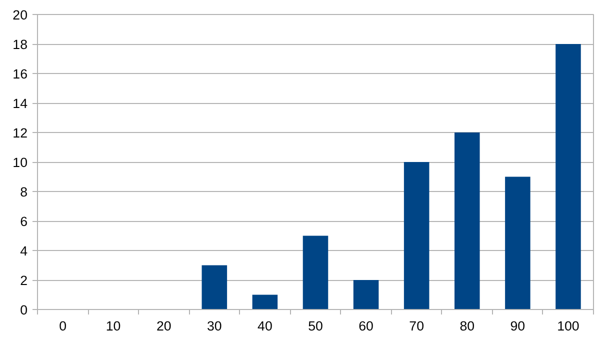 Image resolution: width=605 pixels, height=339 pixels. What do you see at coordinates (568, 326) in the screenshot?
I see `x-tick-label: 100` at bounding box center [568, 326].